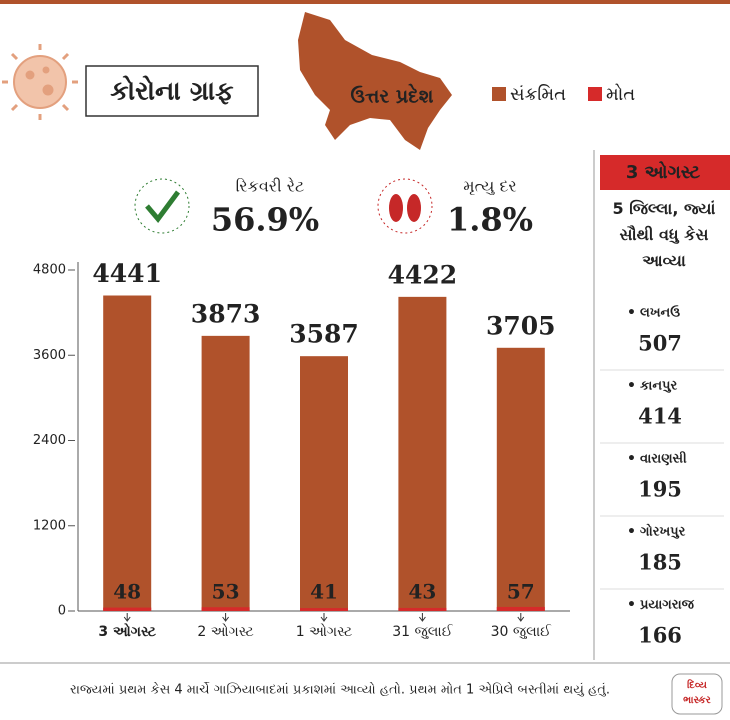 The image size is (730, 720). I want to click on district-cases: 166, so click(660, 635).